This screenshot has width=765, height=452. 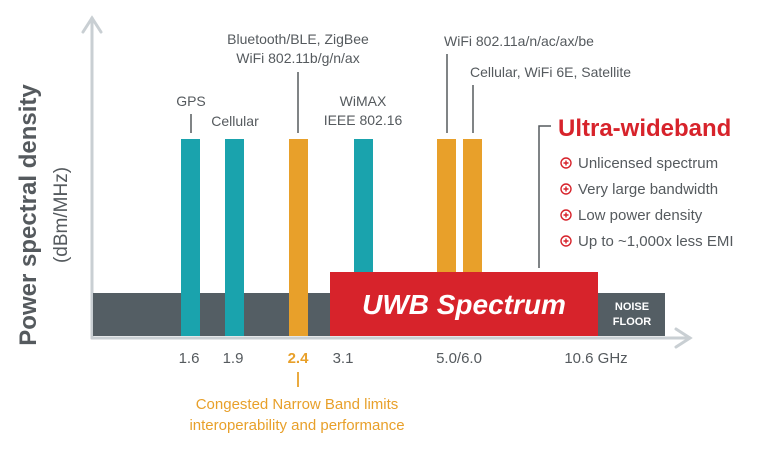 What do you see at coordinates (299, 358) in the screenshot?
I see `x-tick-2-4: 2.4` at bounding box center [299, 358].